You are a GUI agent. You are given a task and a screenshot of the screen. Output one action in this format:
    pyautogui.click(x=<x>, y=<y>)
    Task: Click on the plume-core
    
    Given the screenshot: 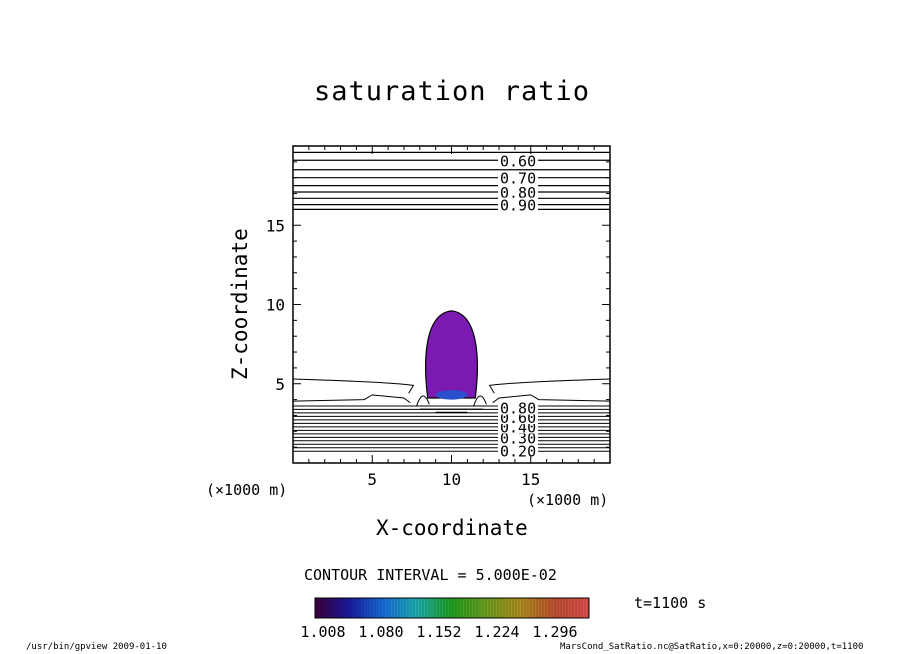 What is the action you would take?
    pyautogui.click(x=451, y=395)
    